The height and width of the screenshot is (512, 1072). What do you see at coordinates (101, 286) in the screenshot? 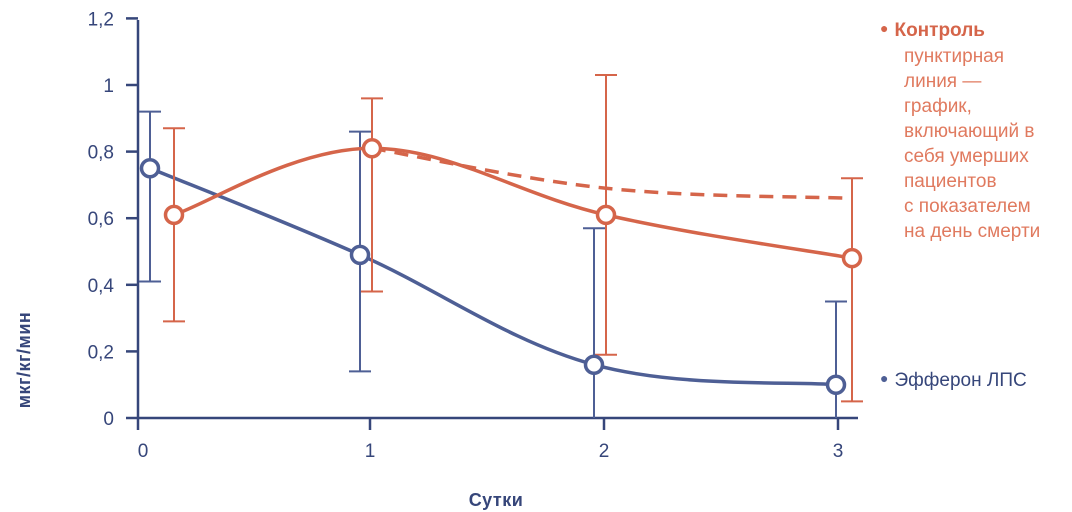
I see `y-tick-label: 0,4` at bounding box center [101, 286].